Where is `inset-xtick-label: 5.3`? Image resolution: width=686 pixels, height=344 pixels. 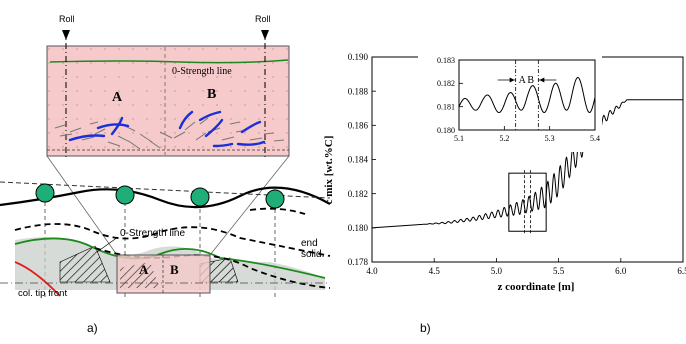
inset-xtick-label: 5.3 is located at coordinates (550, 138).